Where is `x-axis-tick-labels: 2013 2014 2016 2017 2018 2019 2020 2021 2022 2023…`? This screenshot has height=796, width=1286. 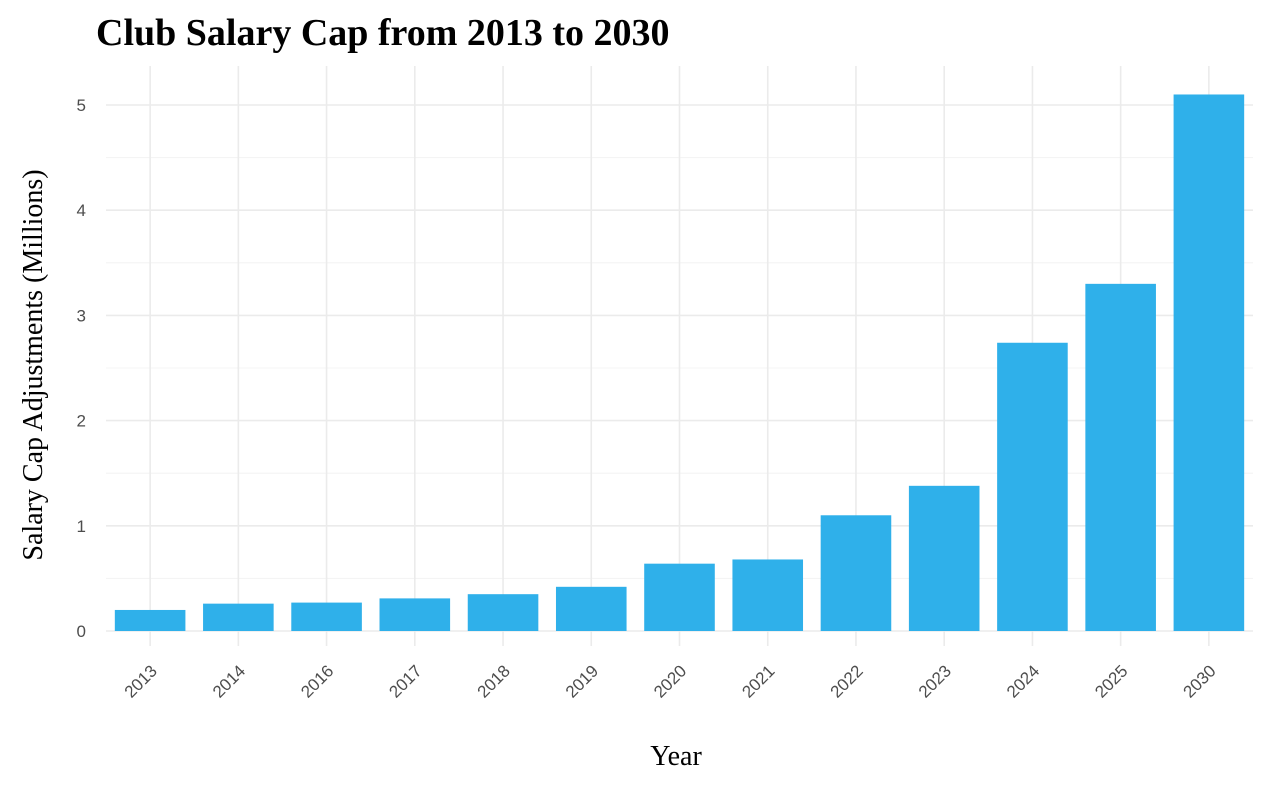 x-axis-tick-labels: 2013 2014 2016 2017 2018 2019 2020 2021 2022 2023… is located at coordinates (670, 681).